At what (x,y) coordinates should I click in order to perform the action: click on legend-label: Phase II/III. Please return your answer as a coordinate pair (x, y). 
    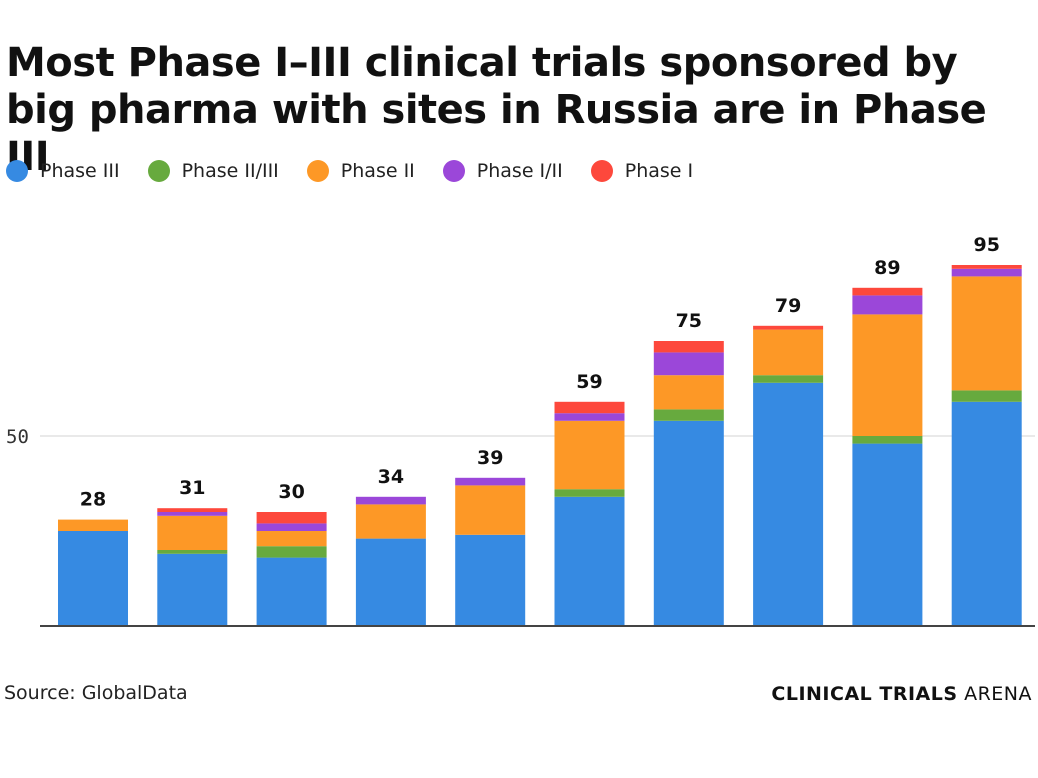
    Looking at the image, I should click on (230, 171).